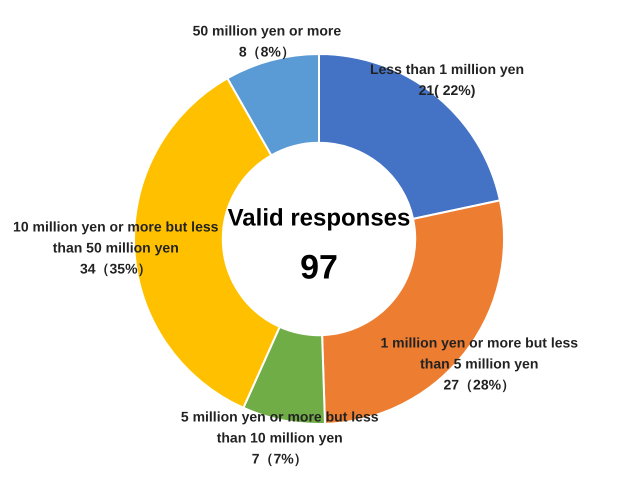 This screenshot has width=638, height=488. I want to click on data-label: 34（35%）, so click(116, 268).